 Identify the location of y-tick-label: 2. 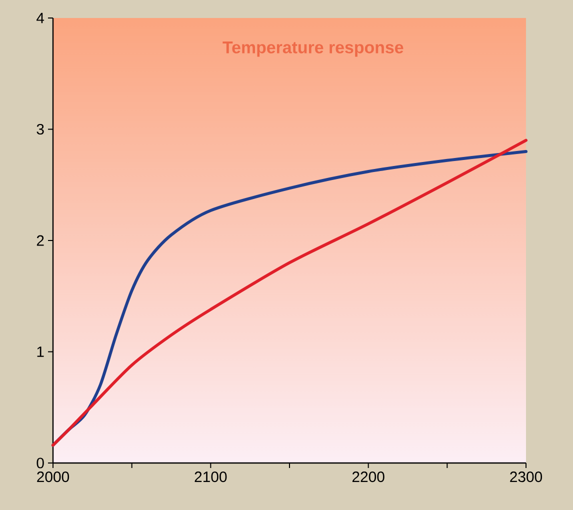
(40, 240).